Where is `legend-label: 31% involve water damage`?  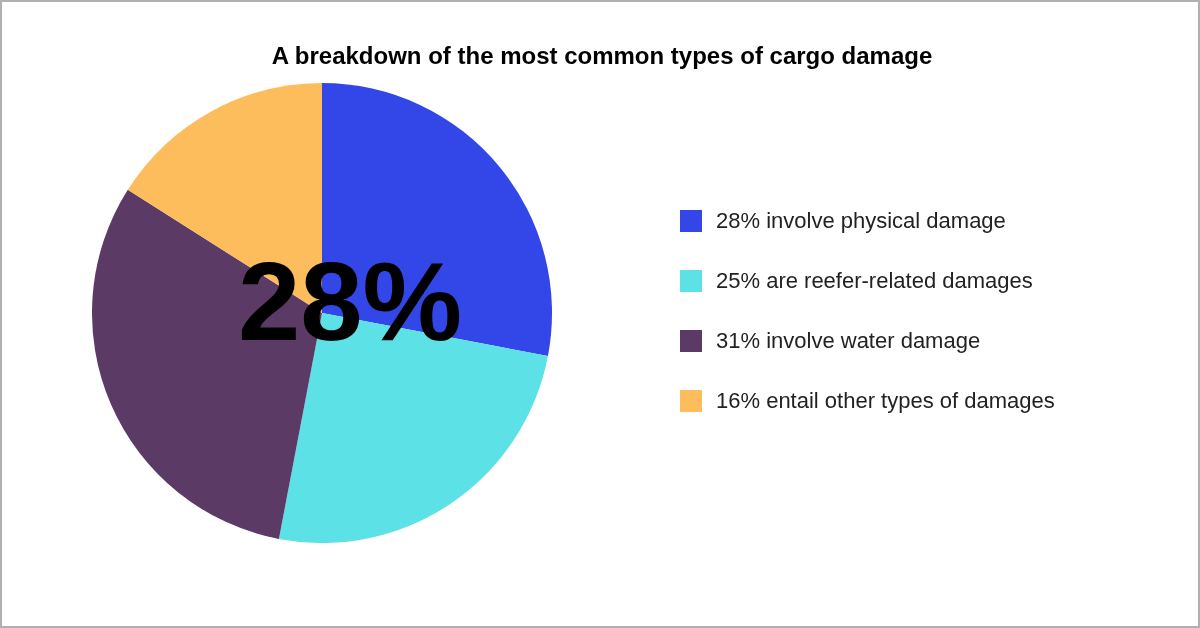 legend-label: 31% involve water damage is located at coordinates (848, 341).